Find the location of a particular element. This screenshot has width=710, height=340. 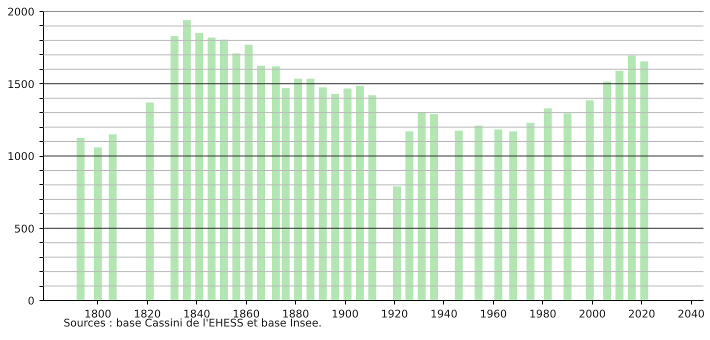

y-tick-label: 1000 is located at coordinates (21, 156).